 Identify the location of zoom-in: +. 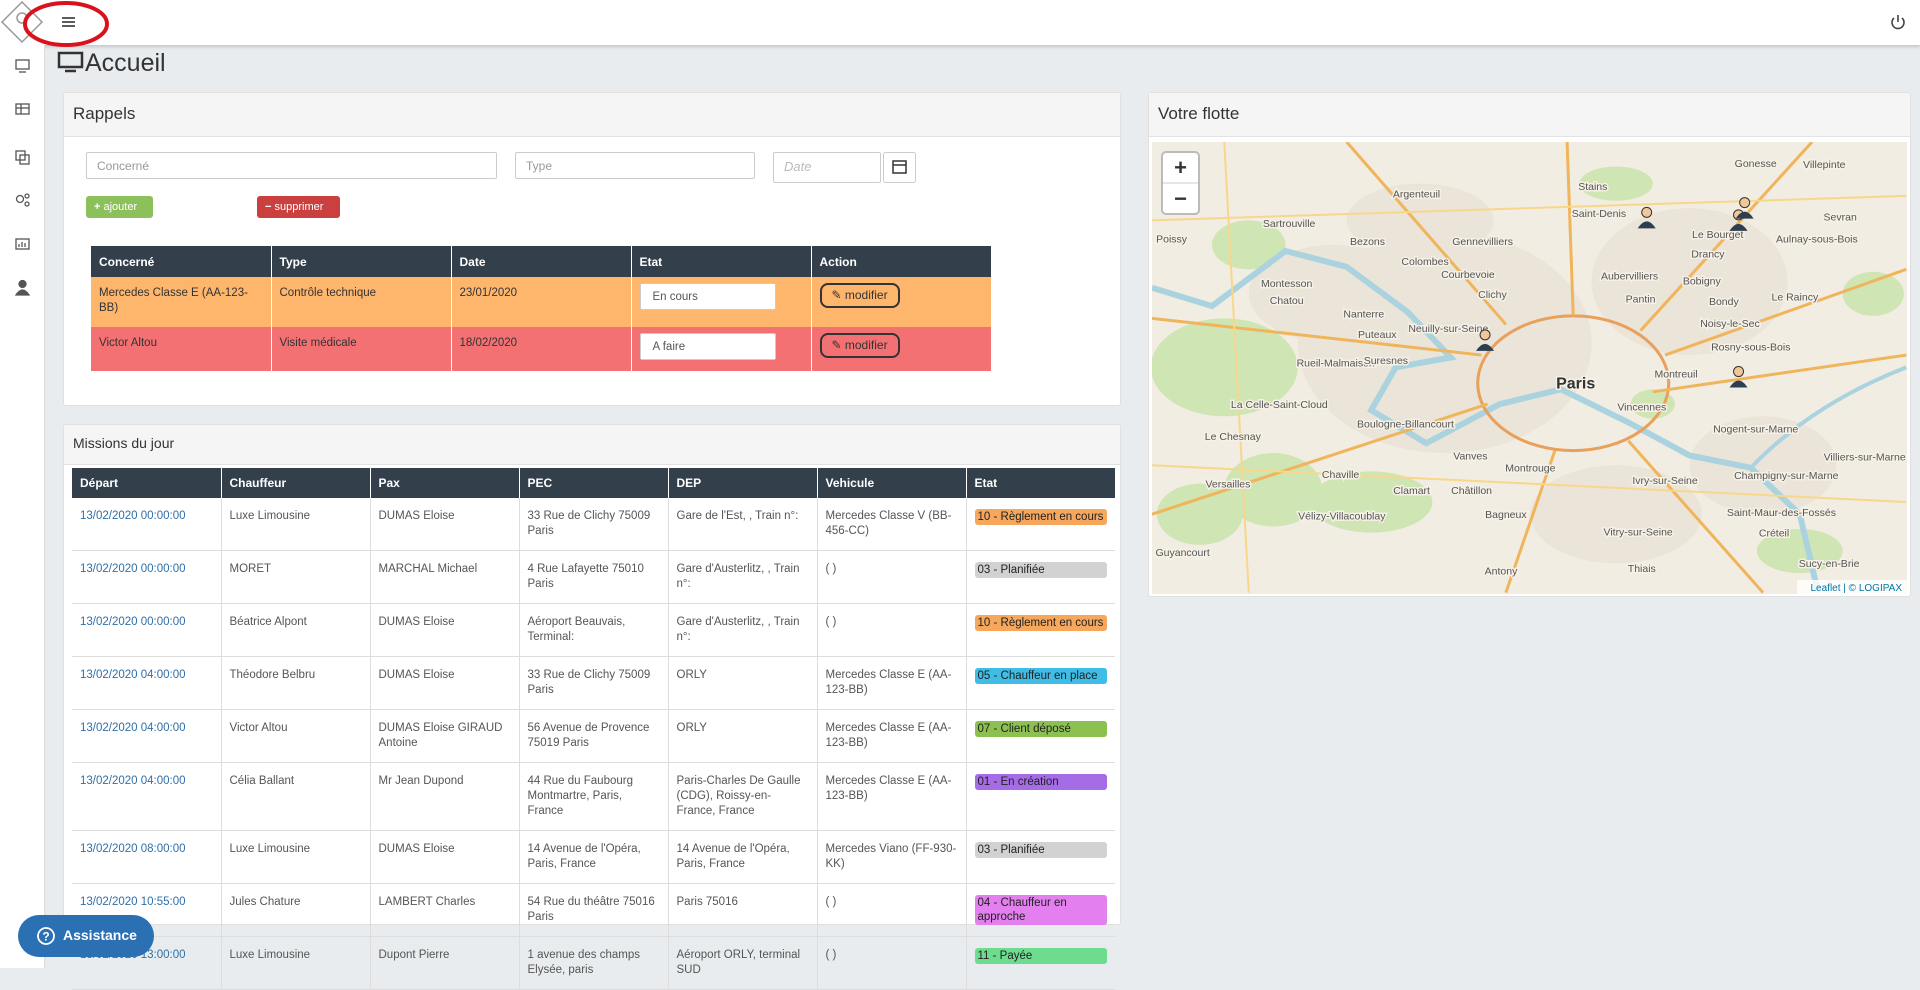
(1180, 167).